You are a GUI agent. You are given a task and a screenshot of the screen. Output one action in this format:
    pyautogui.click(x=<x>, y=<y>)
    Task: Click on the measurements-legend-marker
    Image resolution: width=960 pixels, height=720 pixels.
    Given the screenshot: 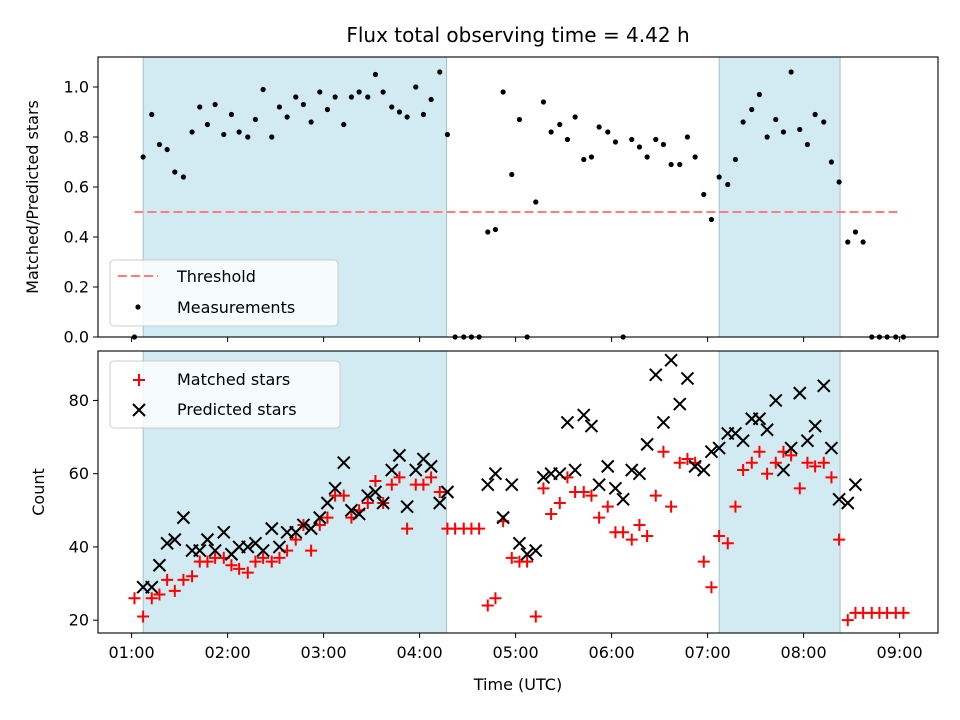 What is the action you would take?
    pyautogui.click(x=138, y=307)
    